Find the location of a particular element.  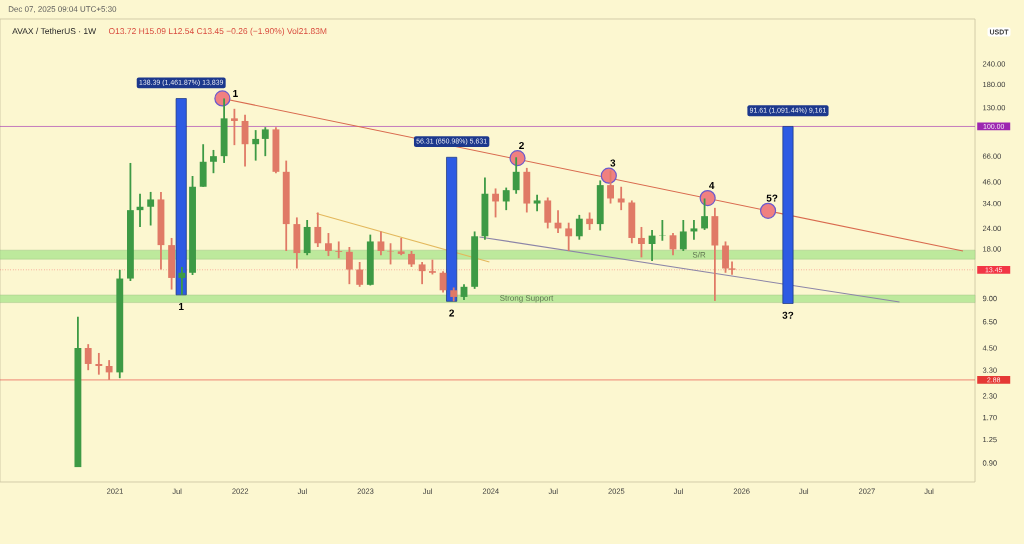

text: AVAX / TetherUS · 1W is located at coordinates (54, 31).